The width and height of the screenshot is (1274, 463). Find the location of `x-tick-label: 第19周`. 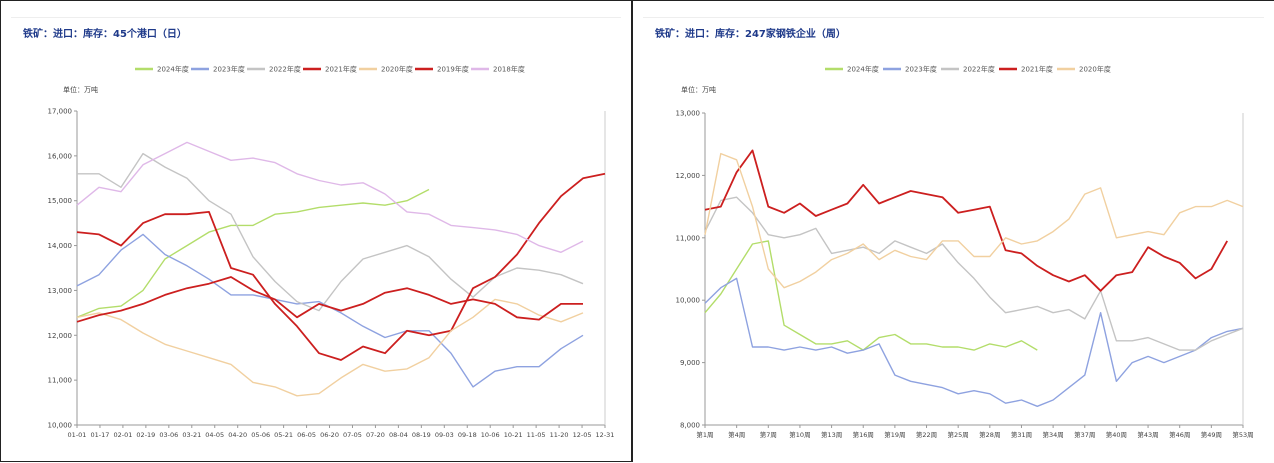

x-tick-label: 第19周 is located at coordinates (894, 434).